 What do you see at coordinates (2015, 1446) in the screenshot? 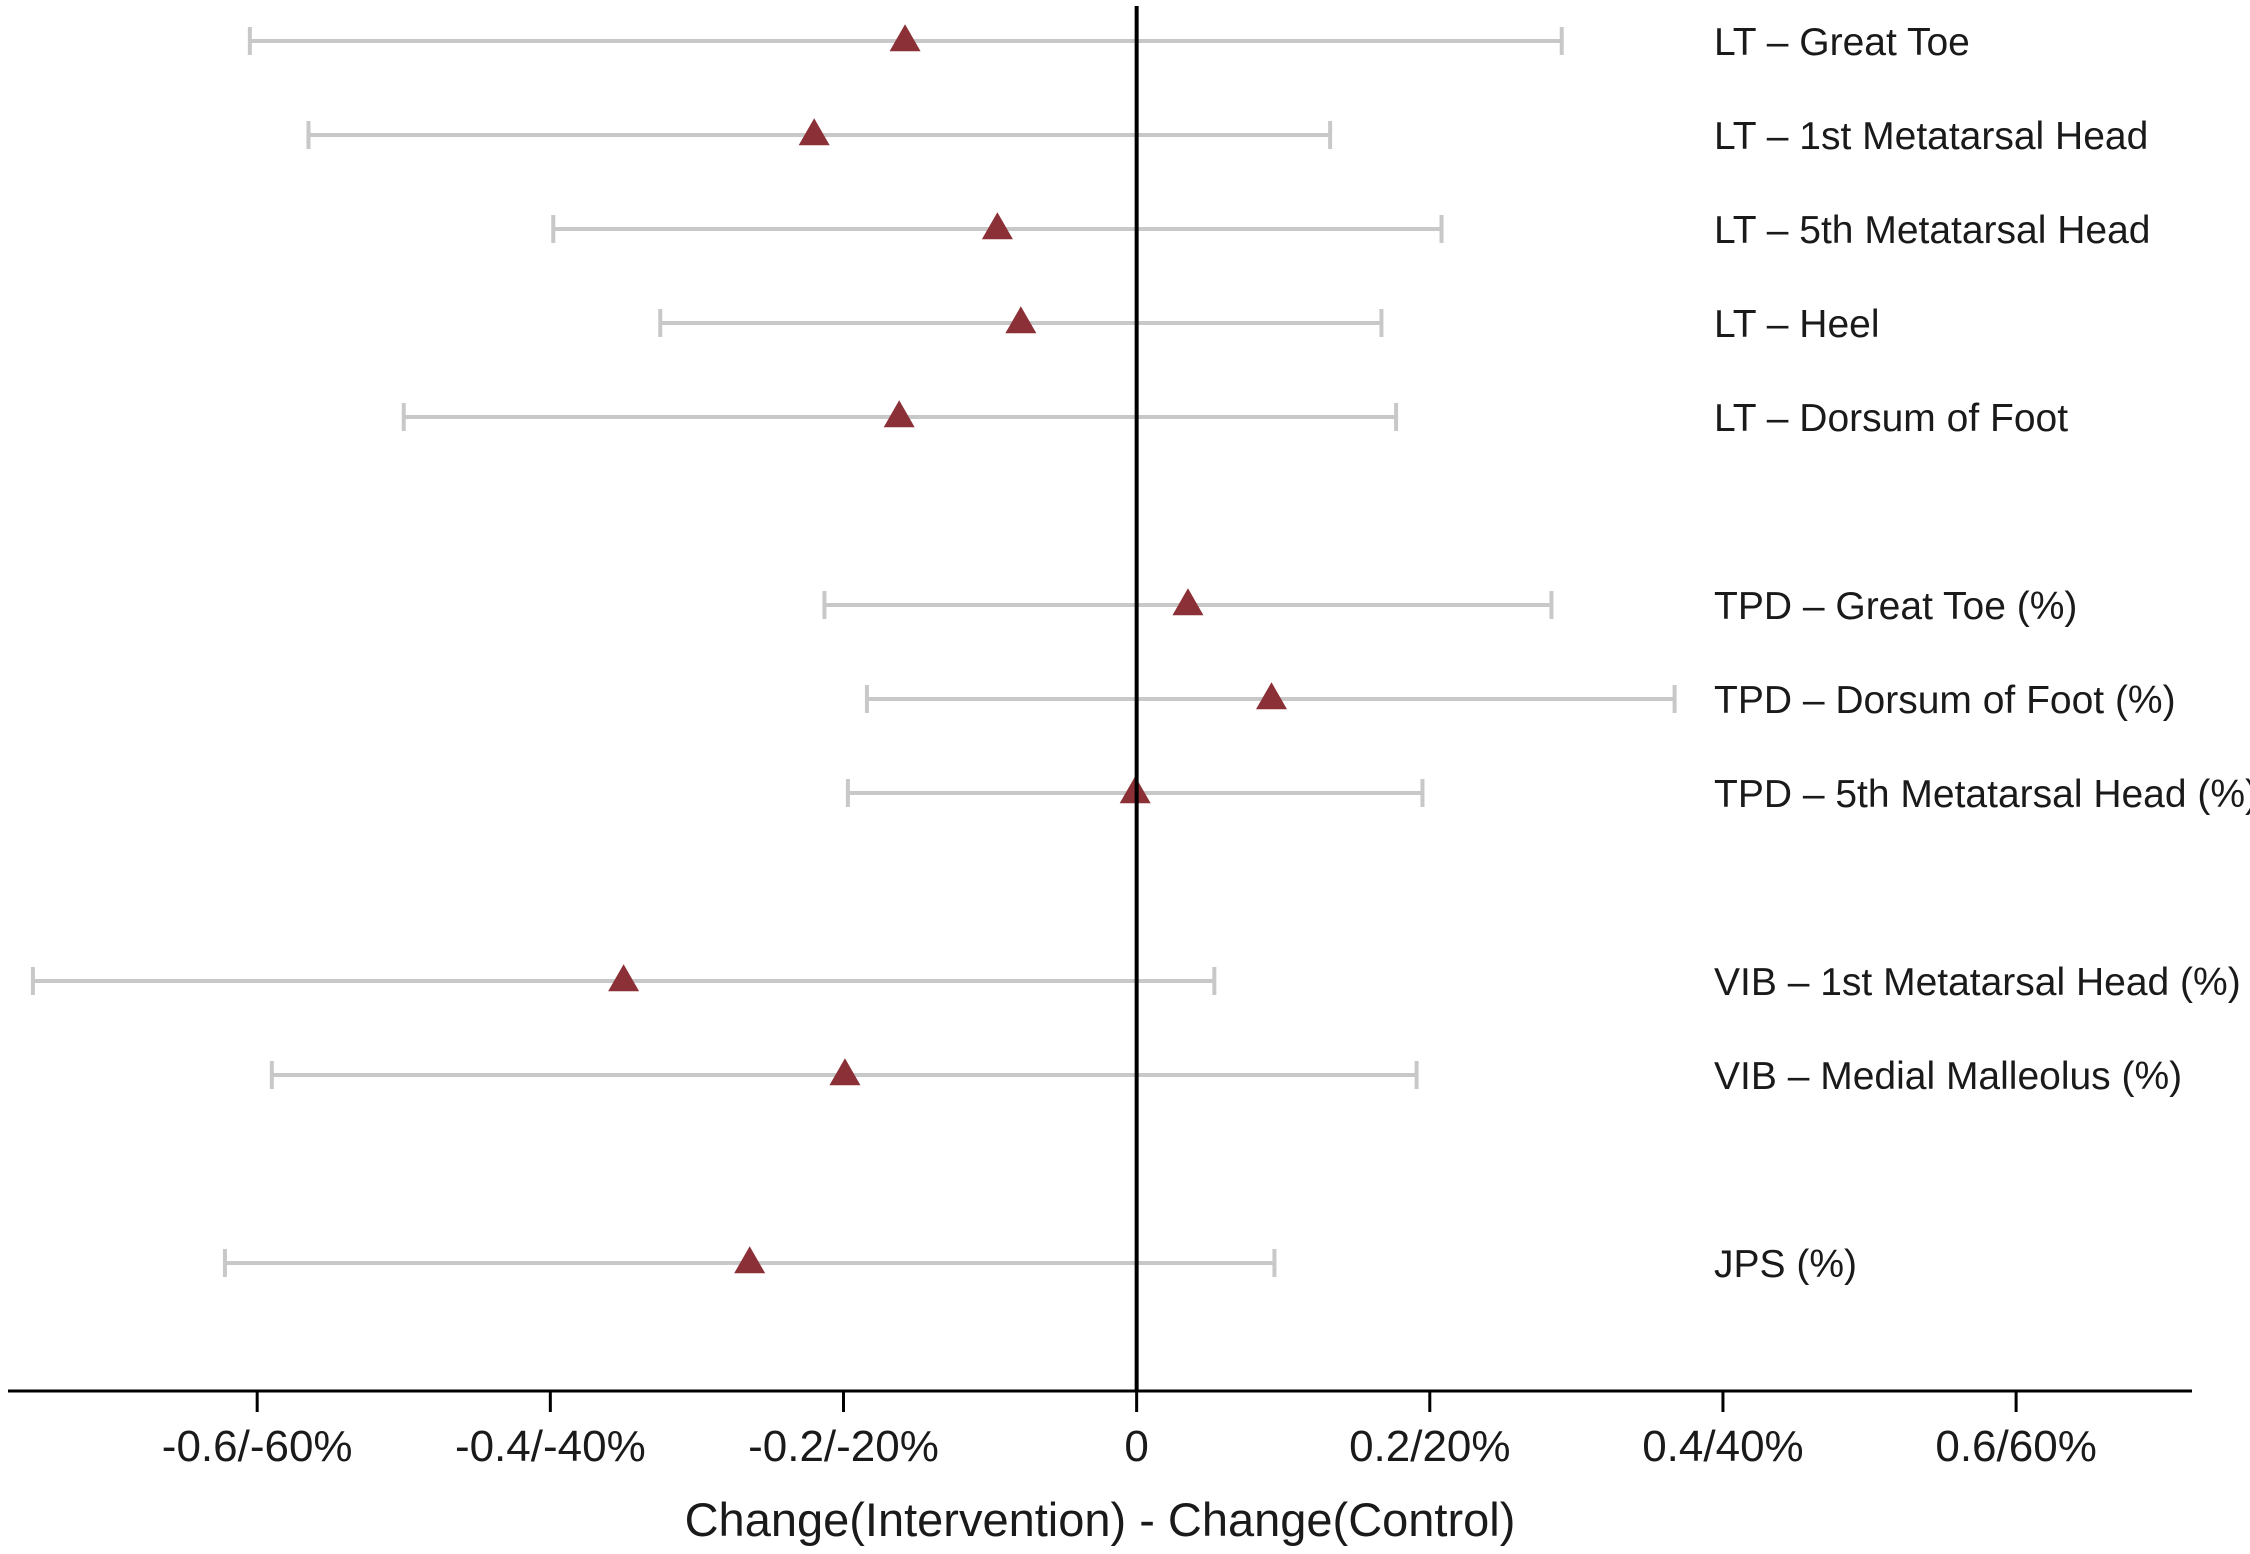
I see `x-tick-label: 0.6/60%` at bounding box center [2015, 1446].